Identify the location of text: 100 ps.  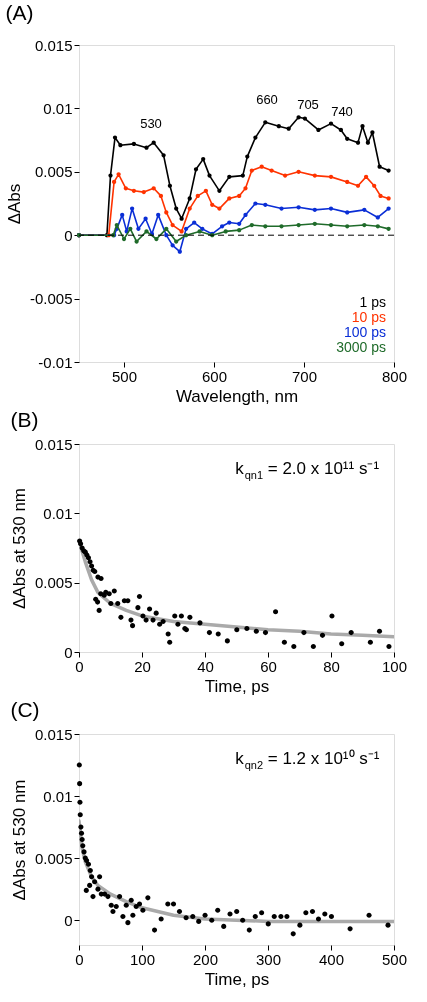
(364, 332).